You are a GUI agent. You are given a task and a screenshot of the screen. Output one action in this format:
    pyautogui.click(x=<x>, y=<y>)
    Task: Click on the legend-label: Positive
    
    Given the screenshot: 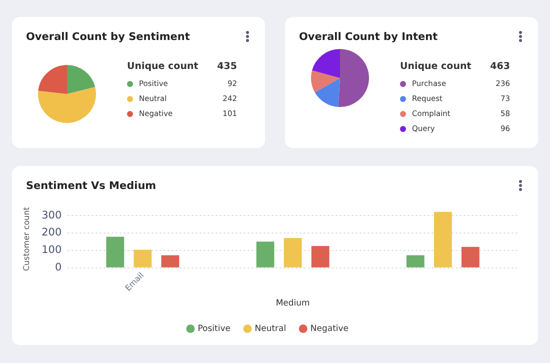 What is the action you would take?
    pyautogui.click(x=214, y=329)
    